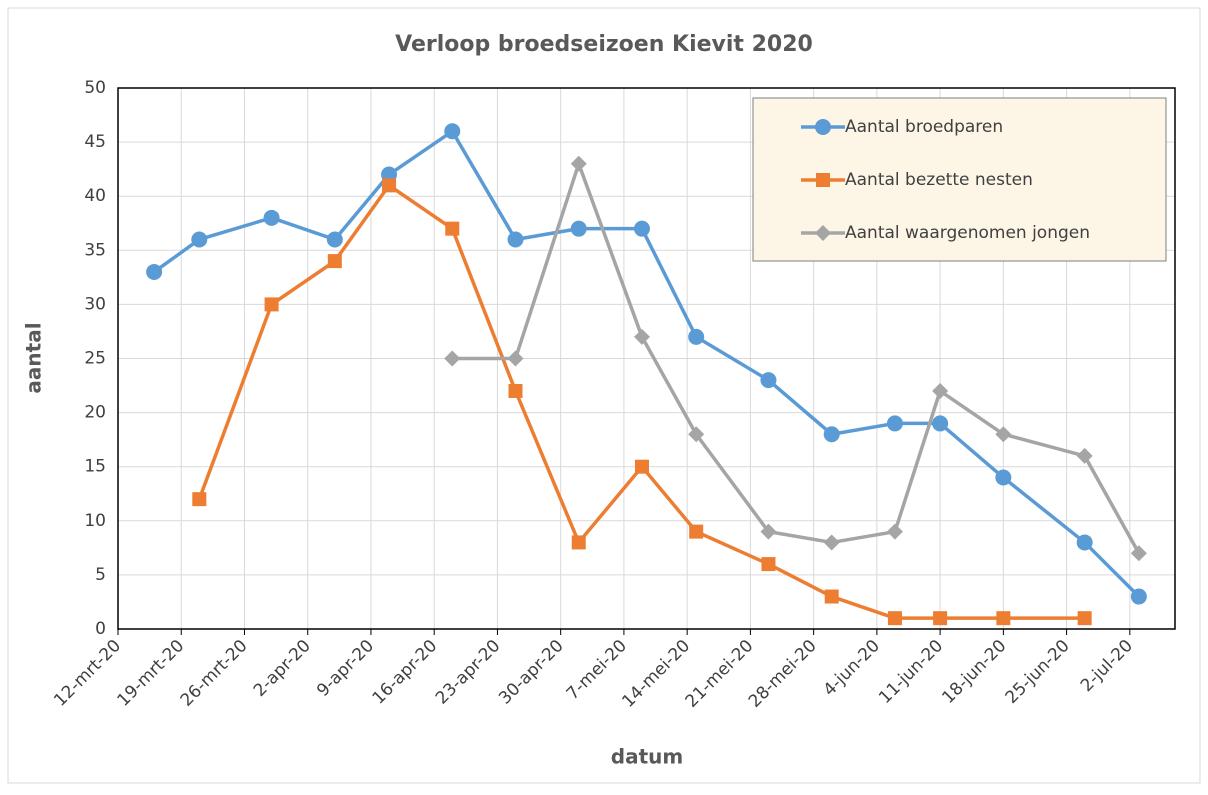 The image size is (1208, 795). Describe the element at coordinates (95, 413) in the screenshot. I see `y-tick-label: 20` at that location.